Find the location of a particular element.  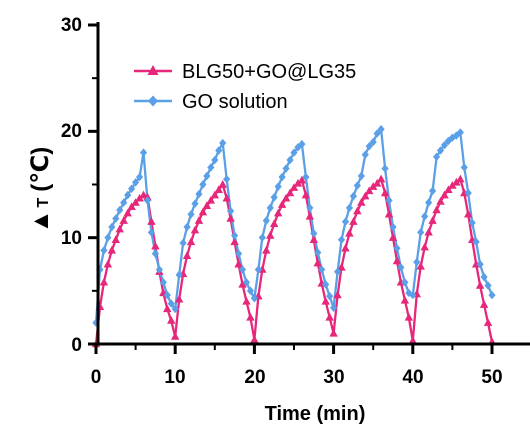

y-axis-title-unit: (℃) is located at coordinates (40, 169).